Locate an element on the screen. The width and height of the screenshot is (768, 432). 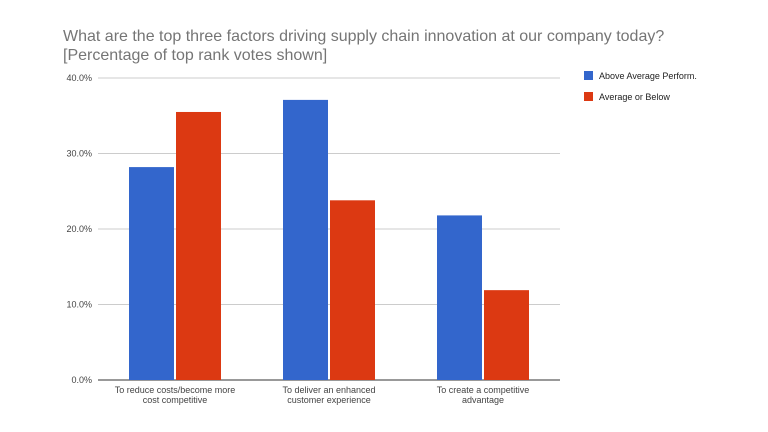
y-tick-label: 10.0% is located at coordinates (79, 305).